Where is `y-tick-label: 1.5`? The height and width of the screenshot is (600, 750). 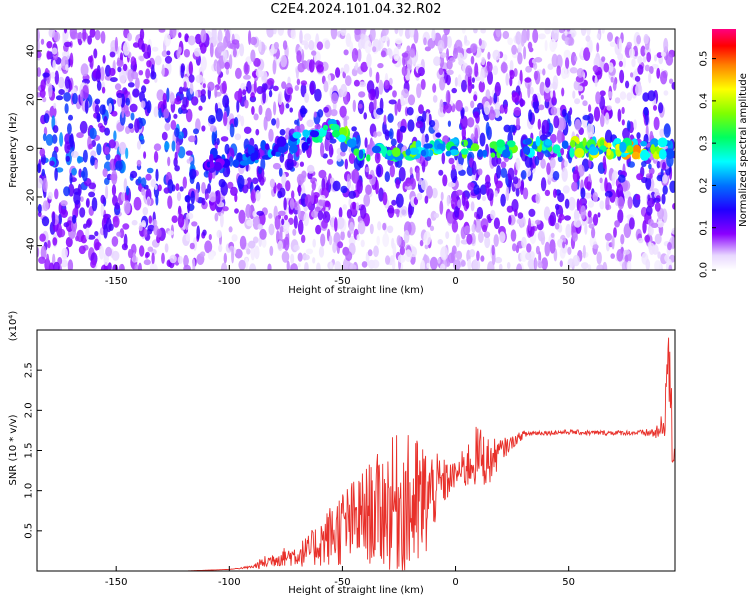
y-tick-label: 1.5 is located at coordinates (29, 451).